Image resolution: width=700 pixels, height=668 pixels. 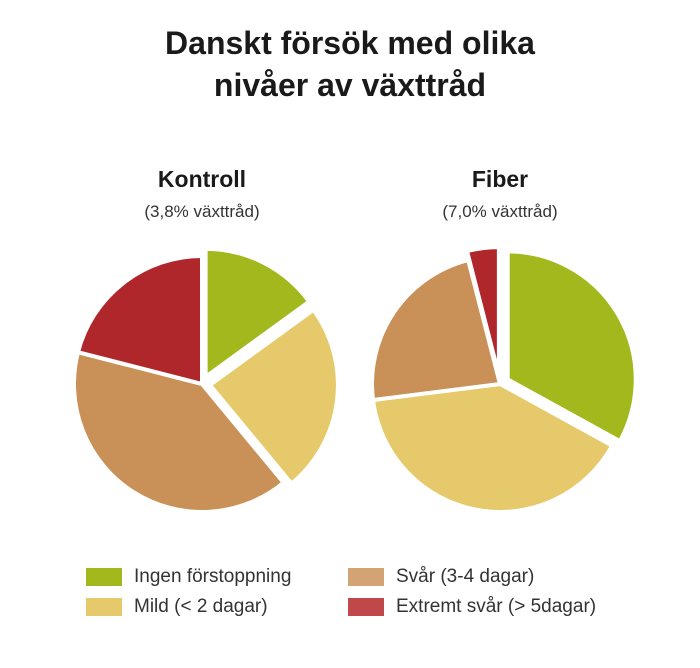 I want to click on pie-kontroll-slice-ingen, so click(x=257, y=312).